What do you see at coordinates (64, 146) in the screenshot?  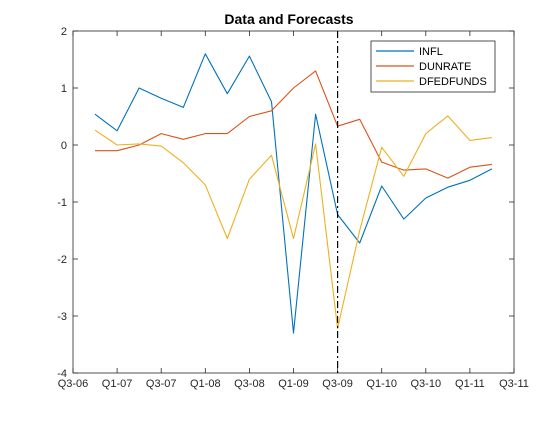 I see `y-tick-label: 0` at bounding box center [64, 146].